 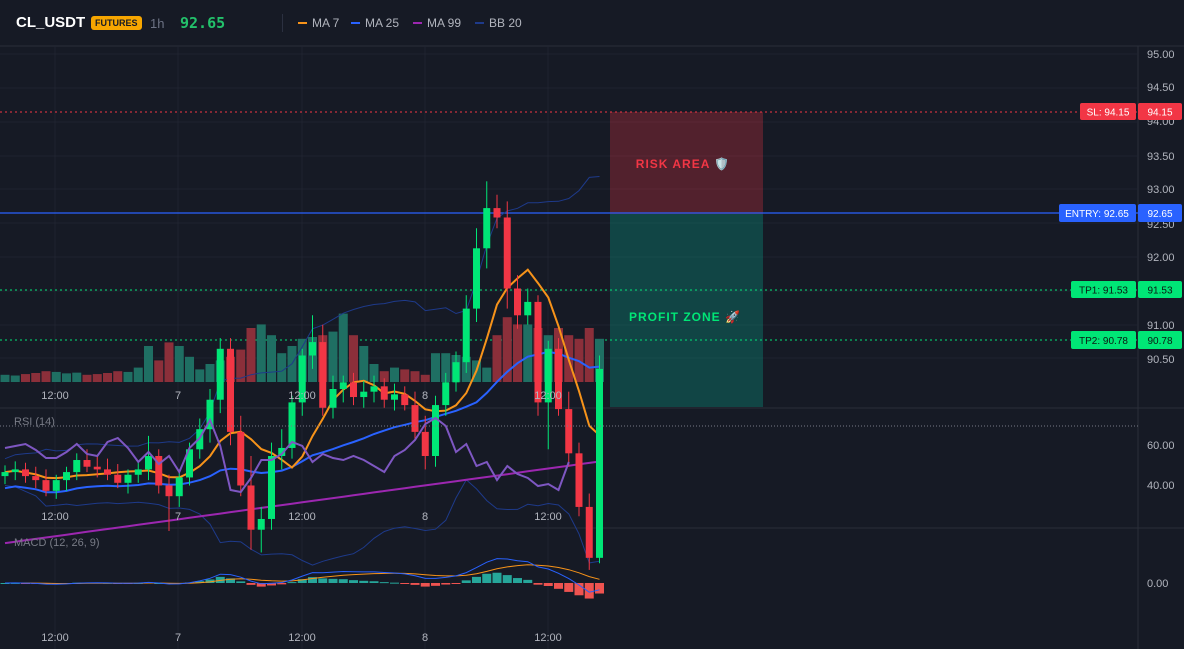 What do you see at coordinates (1108, 111) in the screenshot?
I see `sl-tag` at bounding box center [1108, 111].